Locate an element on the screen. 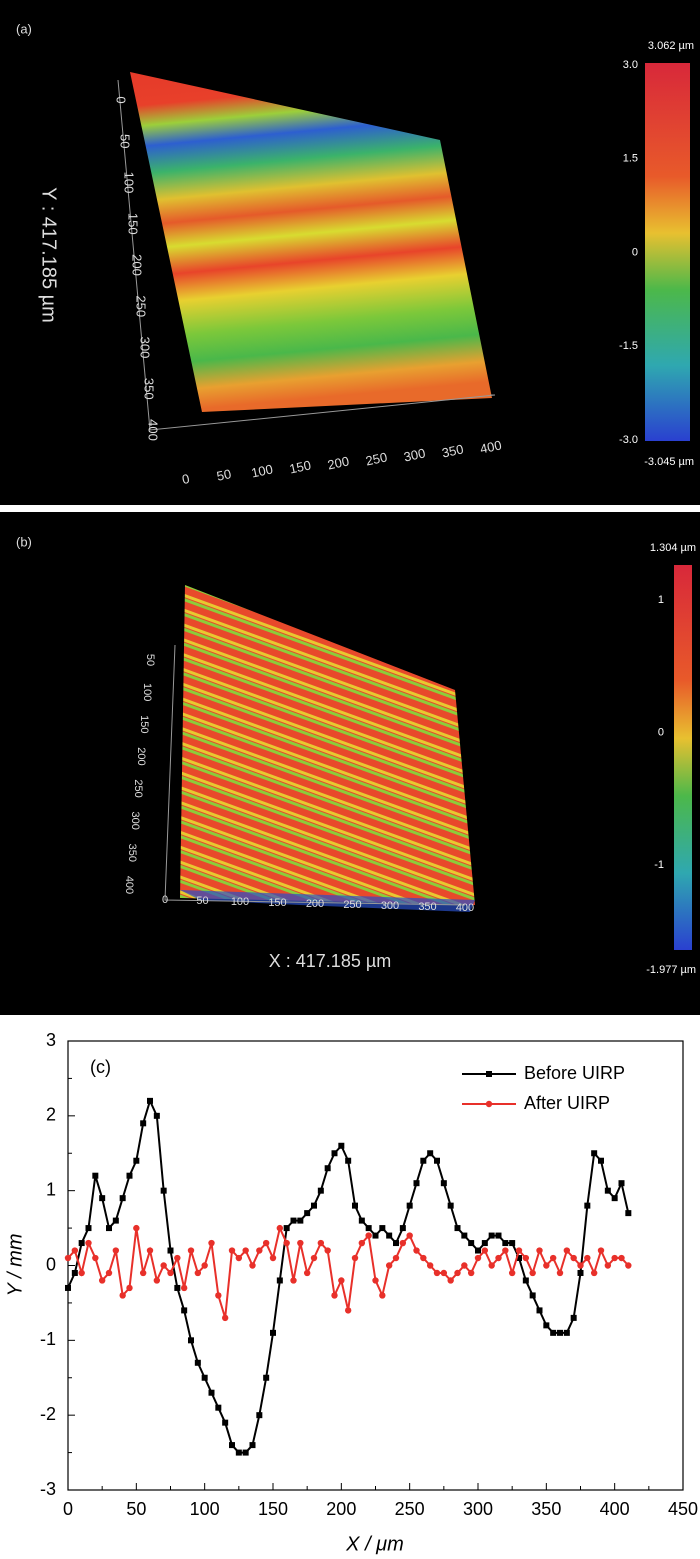 Image resolution: width=700 pixels, height=1559 pixels. y-tick-label: 100 is located at coordinates (129, 183).